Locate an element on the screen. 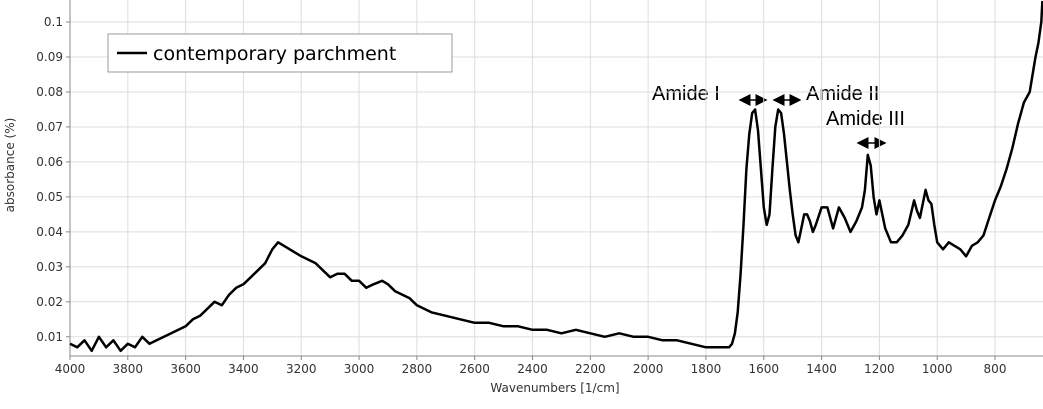  x-tick-label: 2400 is located at coordinates (532, 369).